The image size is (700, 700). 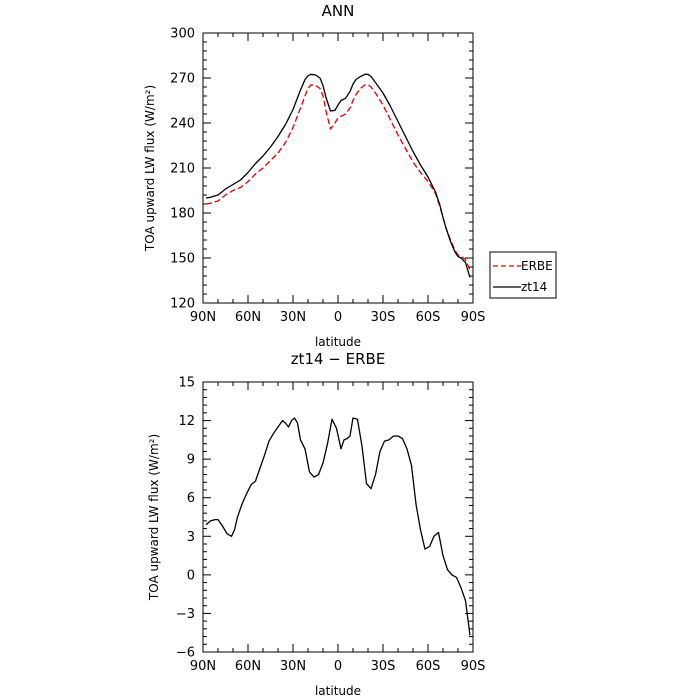 What do you see at coordinates (248, 317) in the screenshot?
I see `top-xtick-label: 60N` at bounding box center [248, 317].